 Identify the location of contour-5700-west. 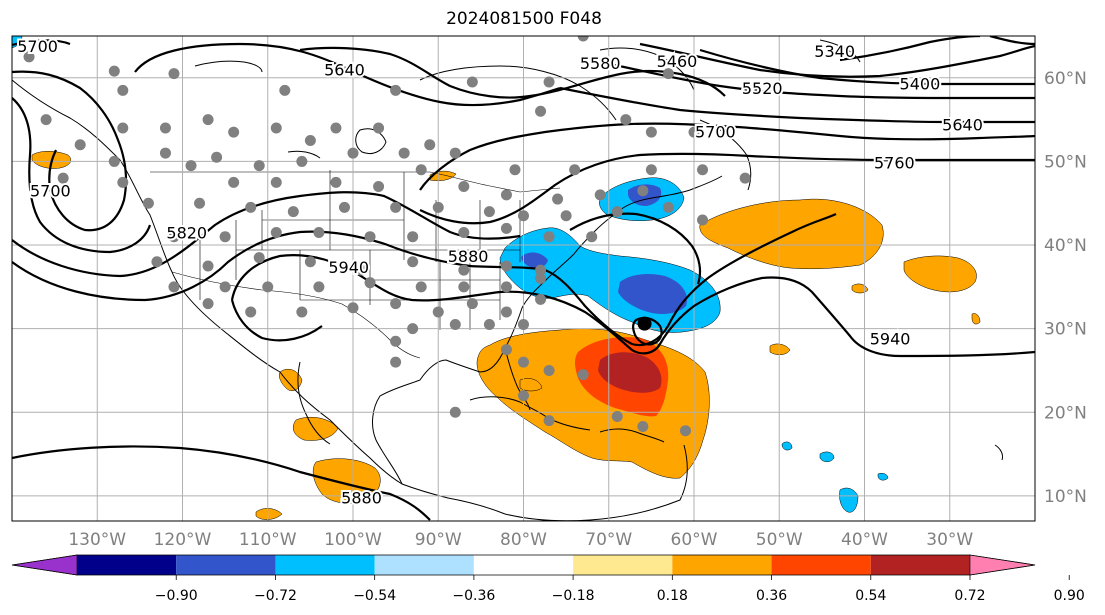
(70, 135).